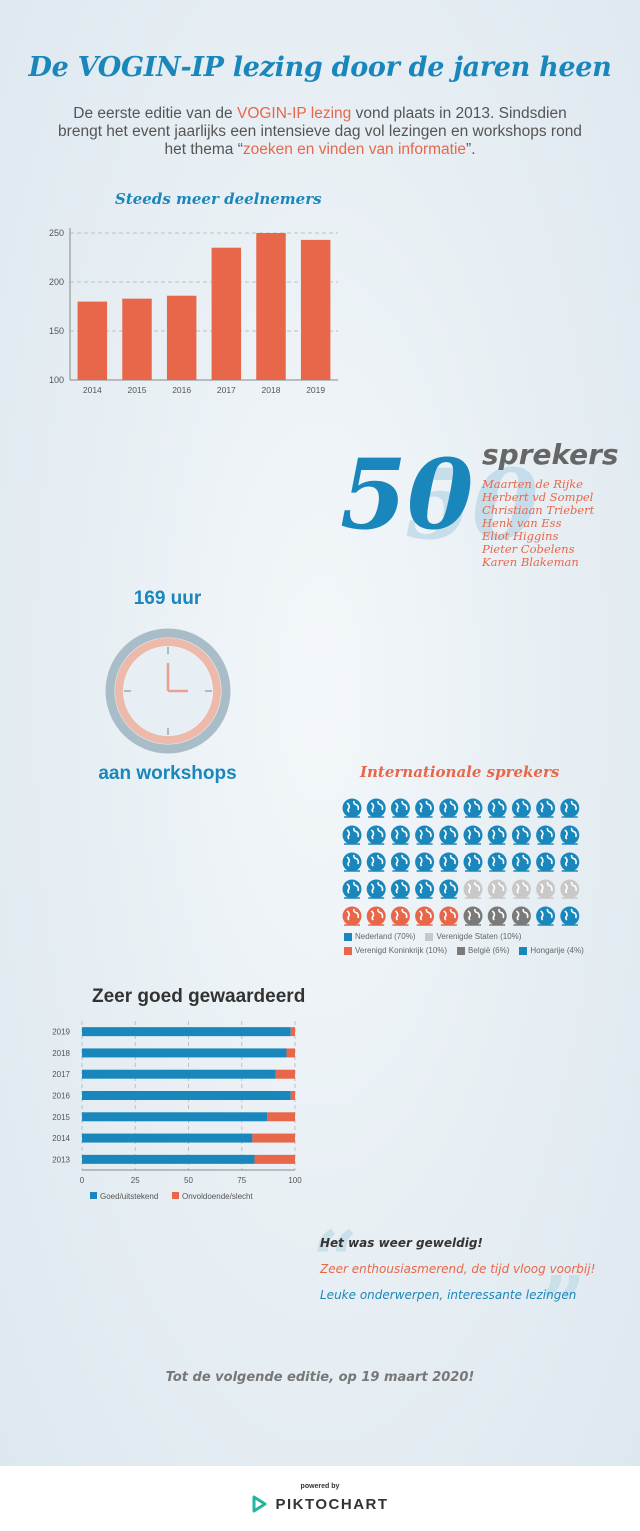  I want to click on legend-label: Verenigde Staten (10%), so click(479, 936).